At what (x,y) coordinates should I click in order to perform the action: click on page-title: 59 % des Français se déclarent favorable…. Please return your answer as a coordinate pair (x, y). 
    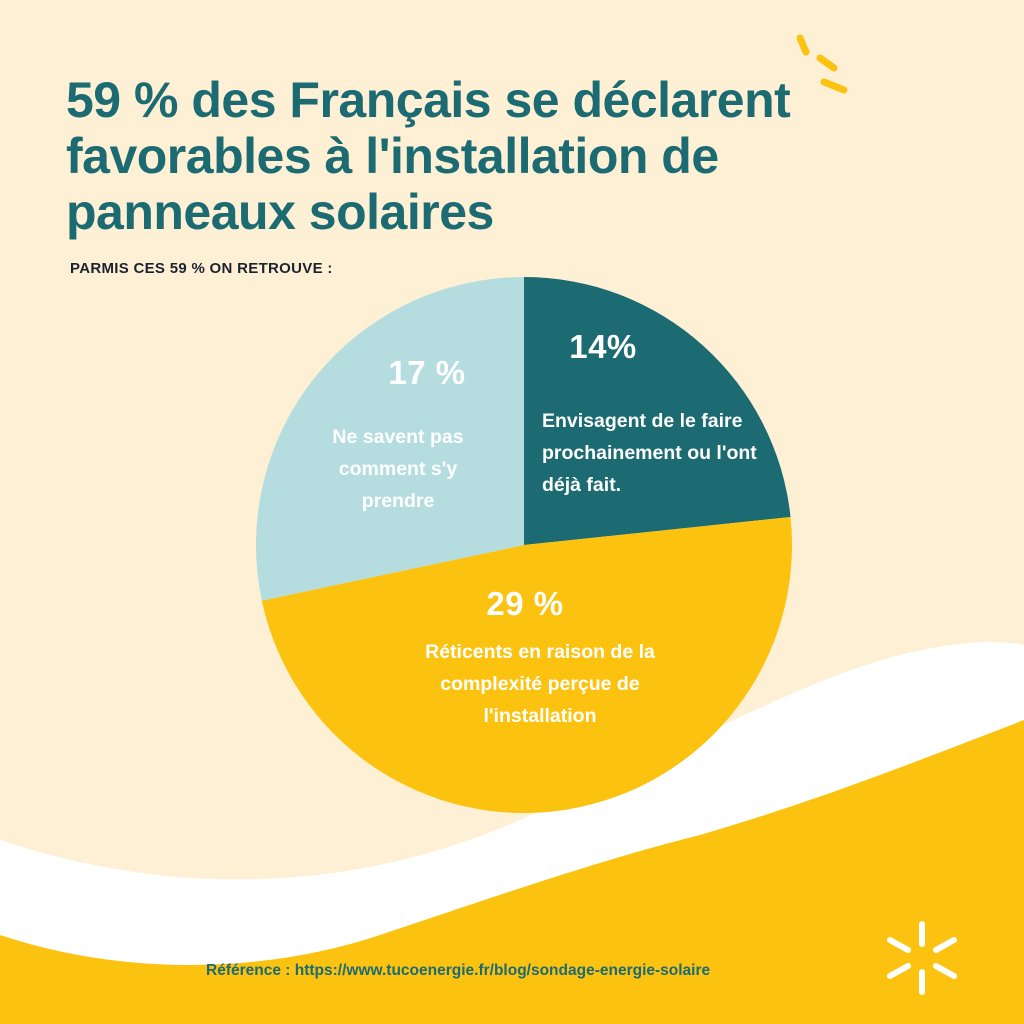
    Looking at the image, I should click on (428, 156).